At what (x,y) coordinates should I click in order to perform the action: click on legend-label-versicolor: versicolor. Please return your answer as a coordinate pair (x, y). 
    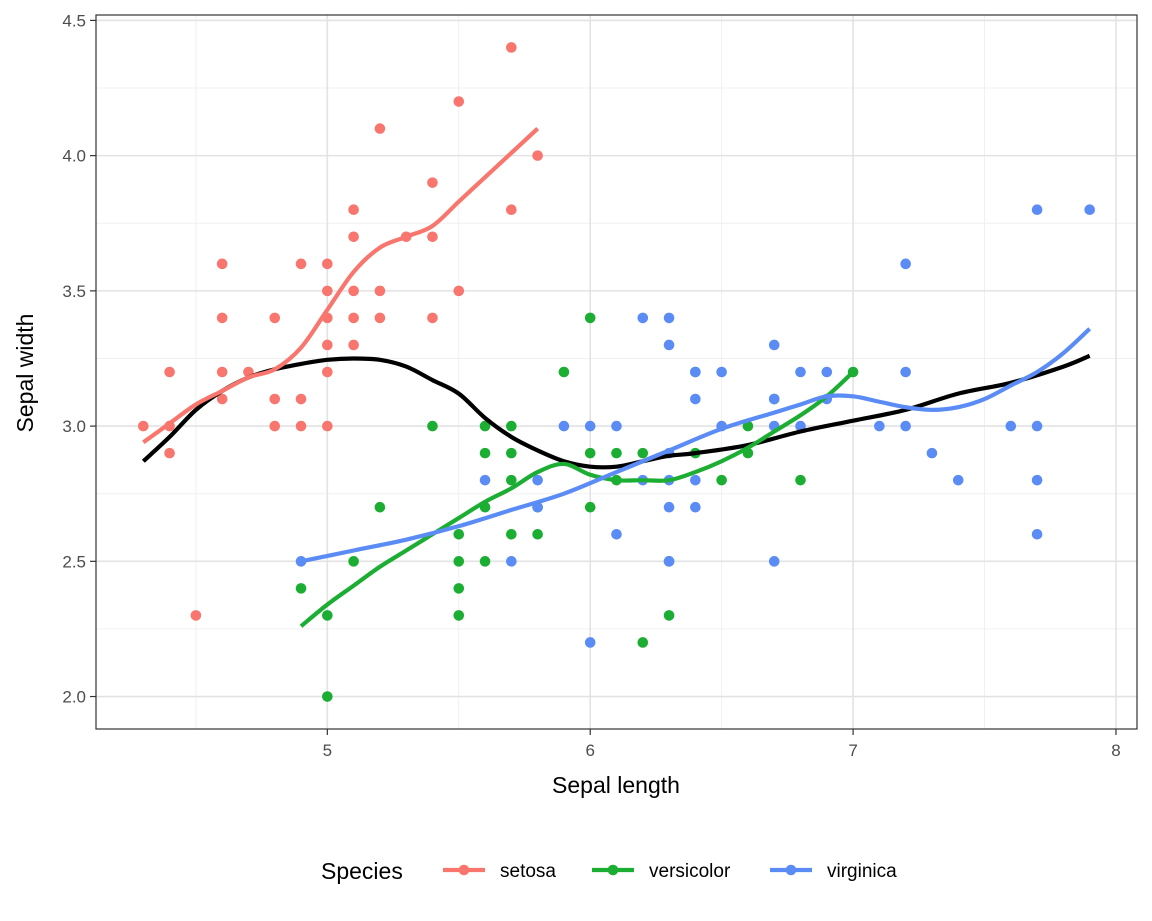
    Looking at the image, I should click on (690, 871).